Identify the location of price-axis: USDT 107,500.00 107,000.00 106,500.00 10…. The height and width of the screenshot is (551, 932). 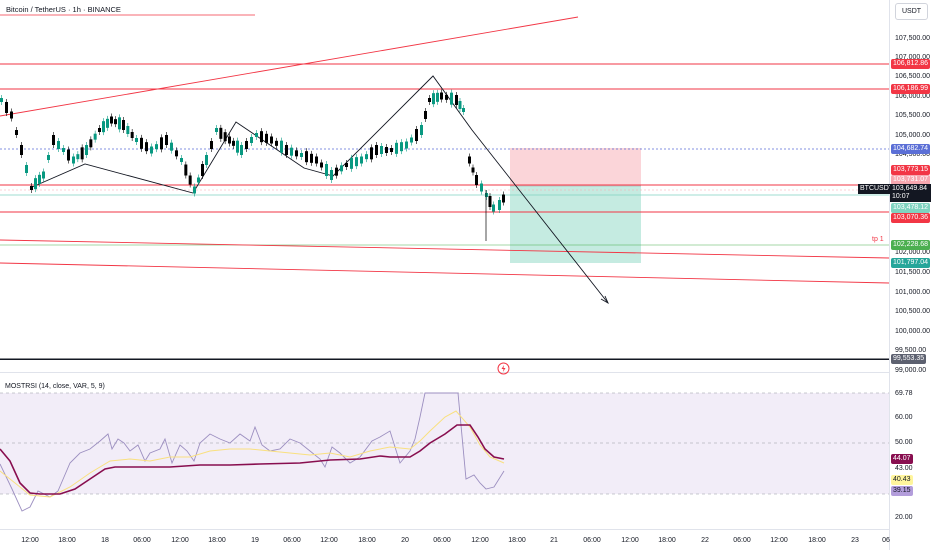
(910, 275).